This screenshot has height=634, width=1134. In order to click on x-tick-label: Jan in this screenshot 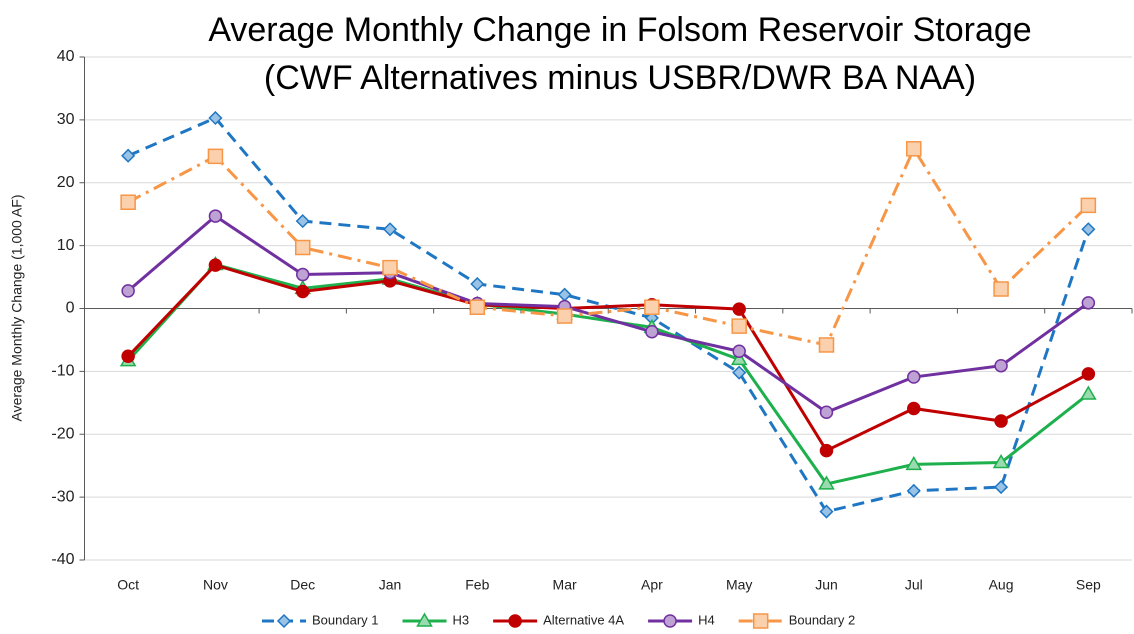, I will do `click(390, 585)`.